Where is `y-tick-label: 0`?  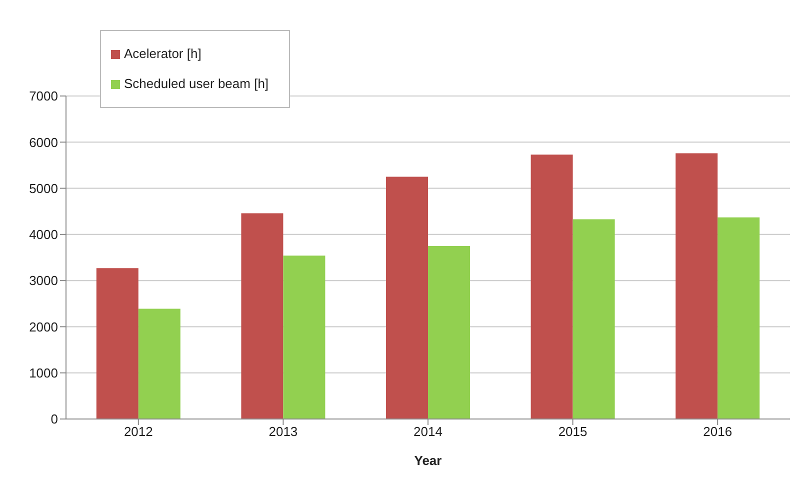 y-tick-label: 0 is located at coordinates (54, 419).